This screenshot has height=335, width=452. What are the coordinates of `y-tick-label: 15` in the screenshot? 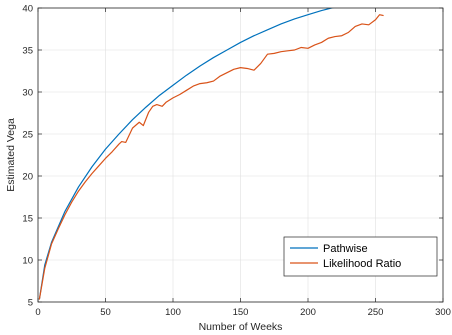 It's located at (27, 219).